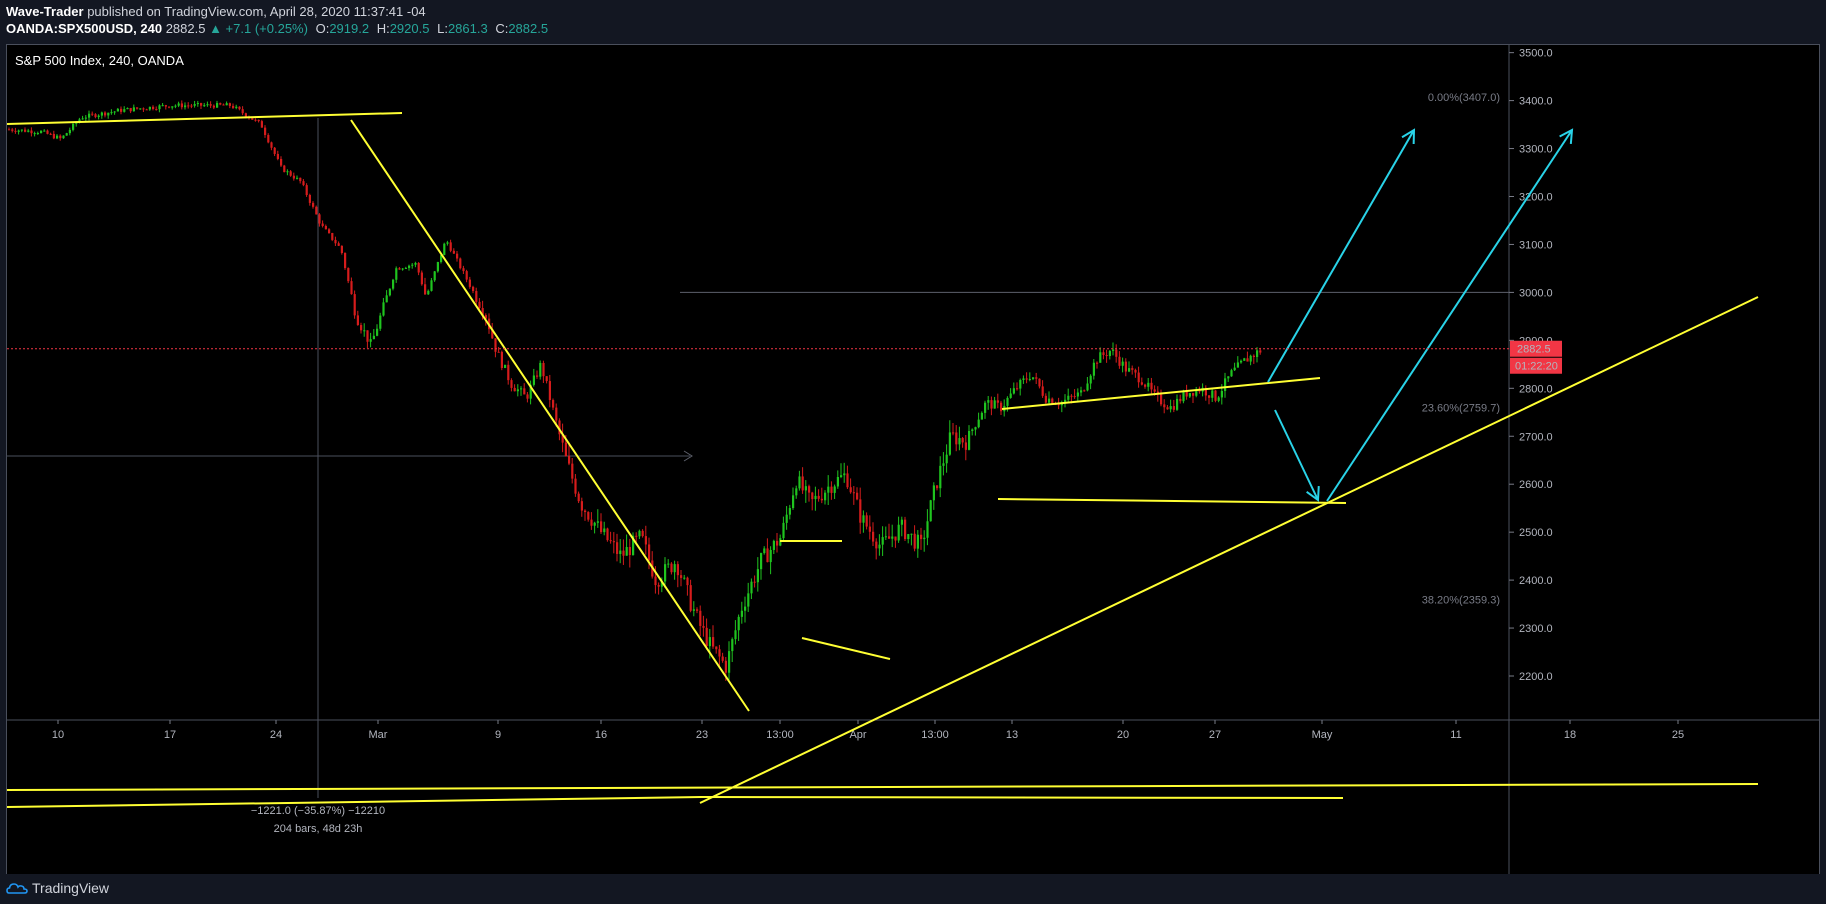 This screenshot has width=1826, height=904. What do you see at coordinates (71, 888) in the screenshot?
I see `tradingview-brand: TradingView` at bounding box center [71, 888].